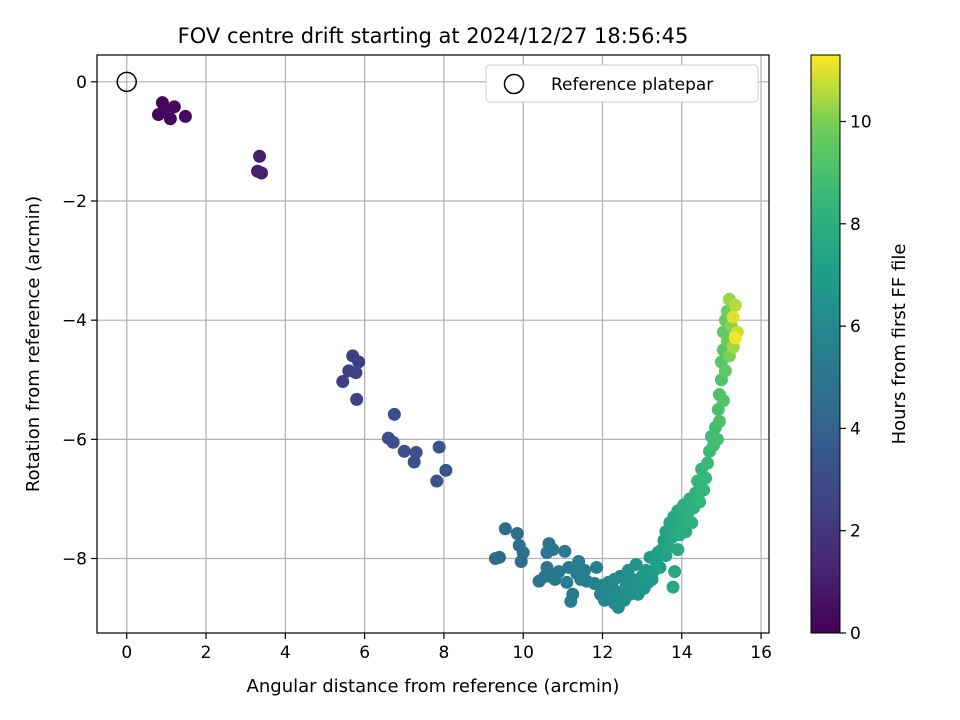 The image size is (960, 720). I want to click on y-axis-ticks: 0 −2 −4 −6 −8, so click(79, 321).